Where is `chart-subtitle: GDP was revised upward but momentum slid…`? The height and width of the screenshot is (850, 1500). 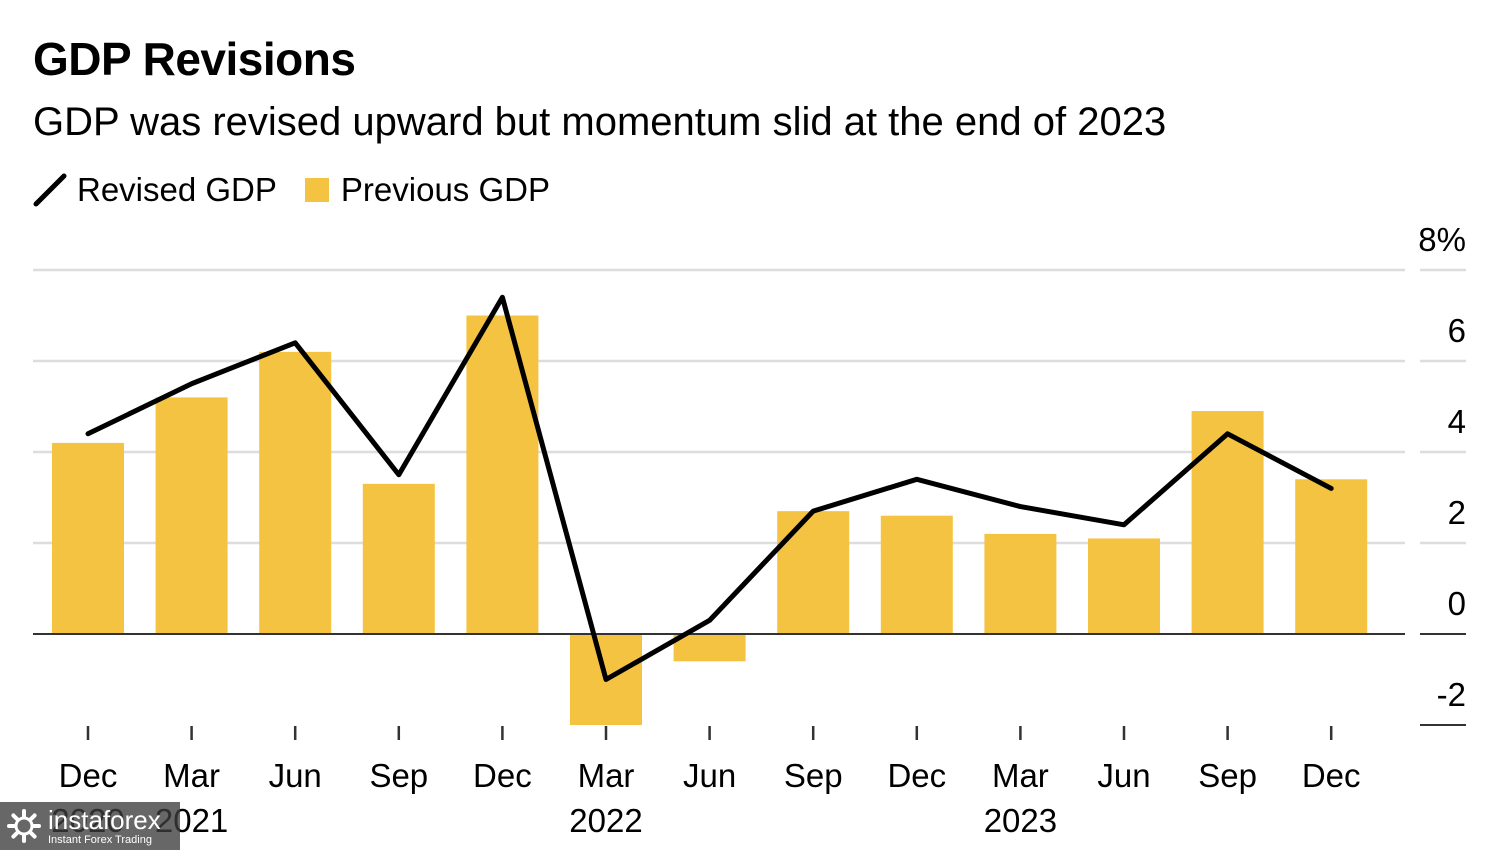 chart-subtitle: GDP was revised upward but momentum slid… is located at coordinates (600, 122).